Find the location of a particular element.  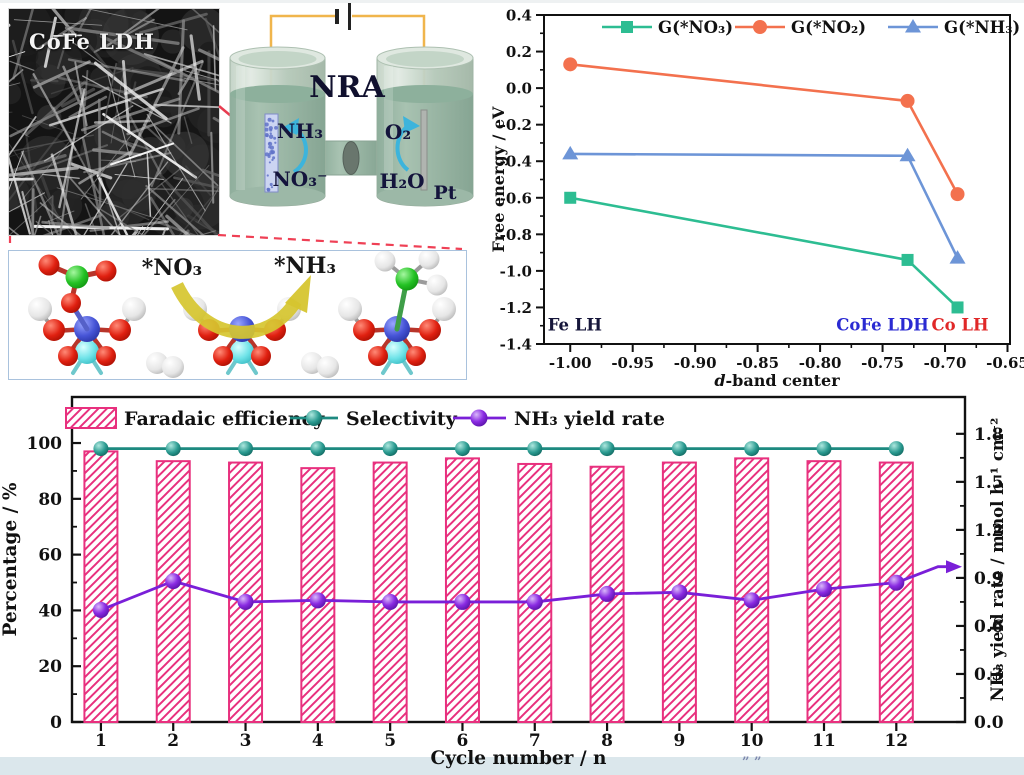

legend-label: G(*NO₃) is located at coordinates (695, 27).